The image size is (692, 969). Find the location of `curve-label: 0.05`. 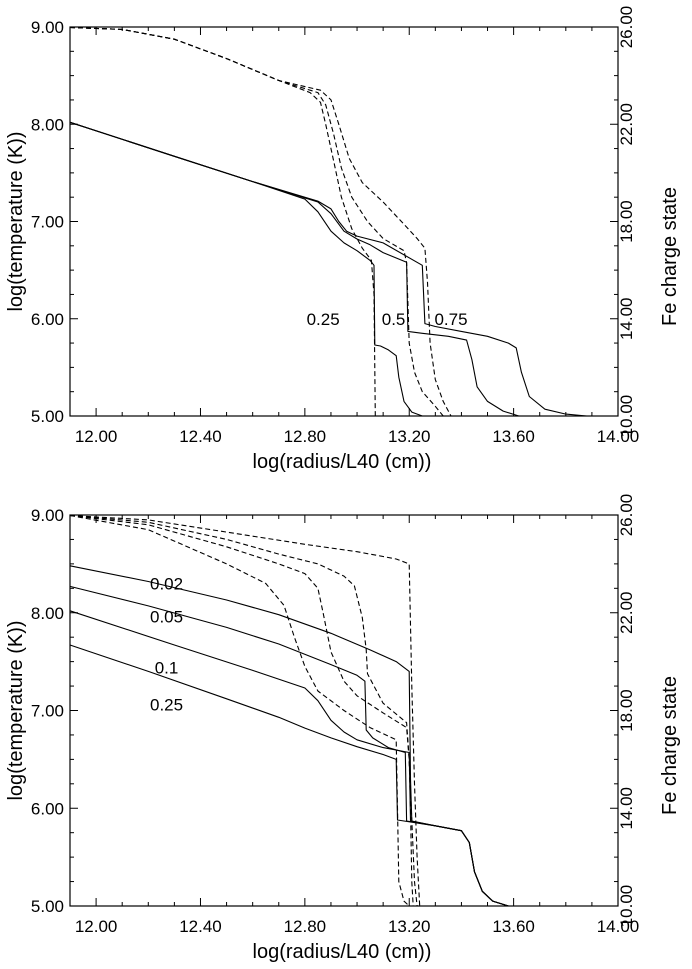

curve-label: 0.05 is located at coordinates (166, 617).